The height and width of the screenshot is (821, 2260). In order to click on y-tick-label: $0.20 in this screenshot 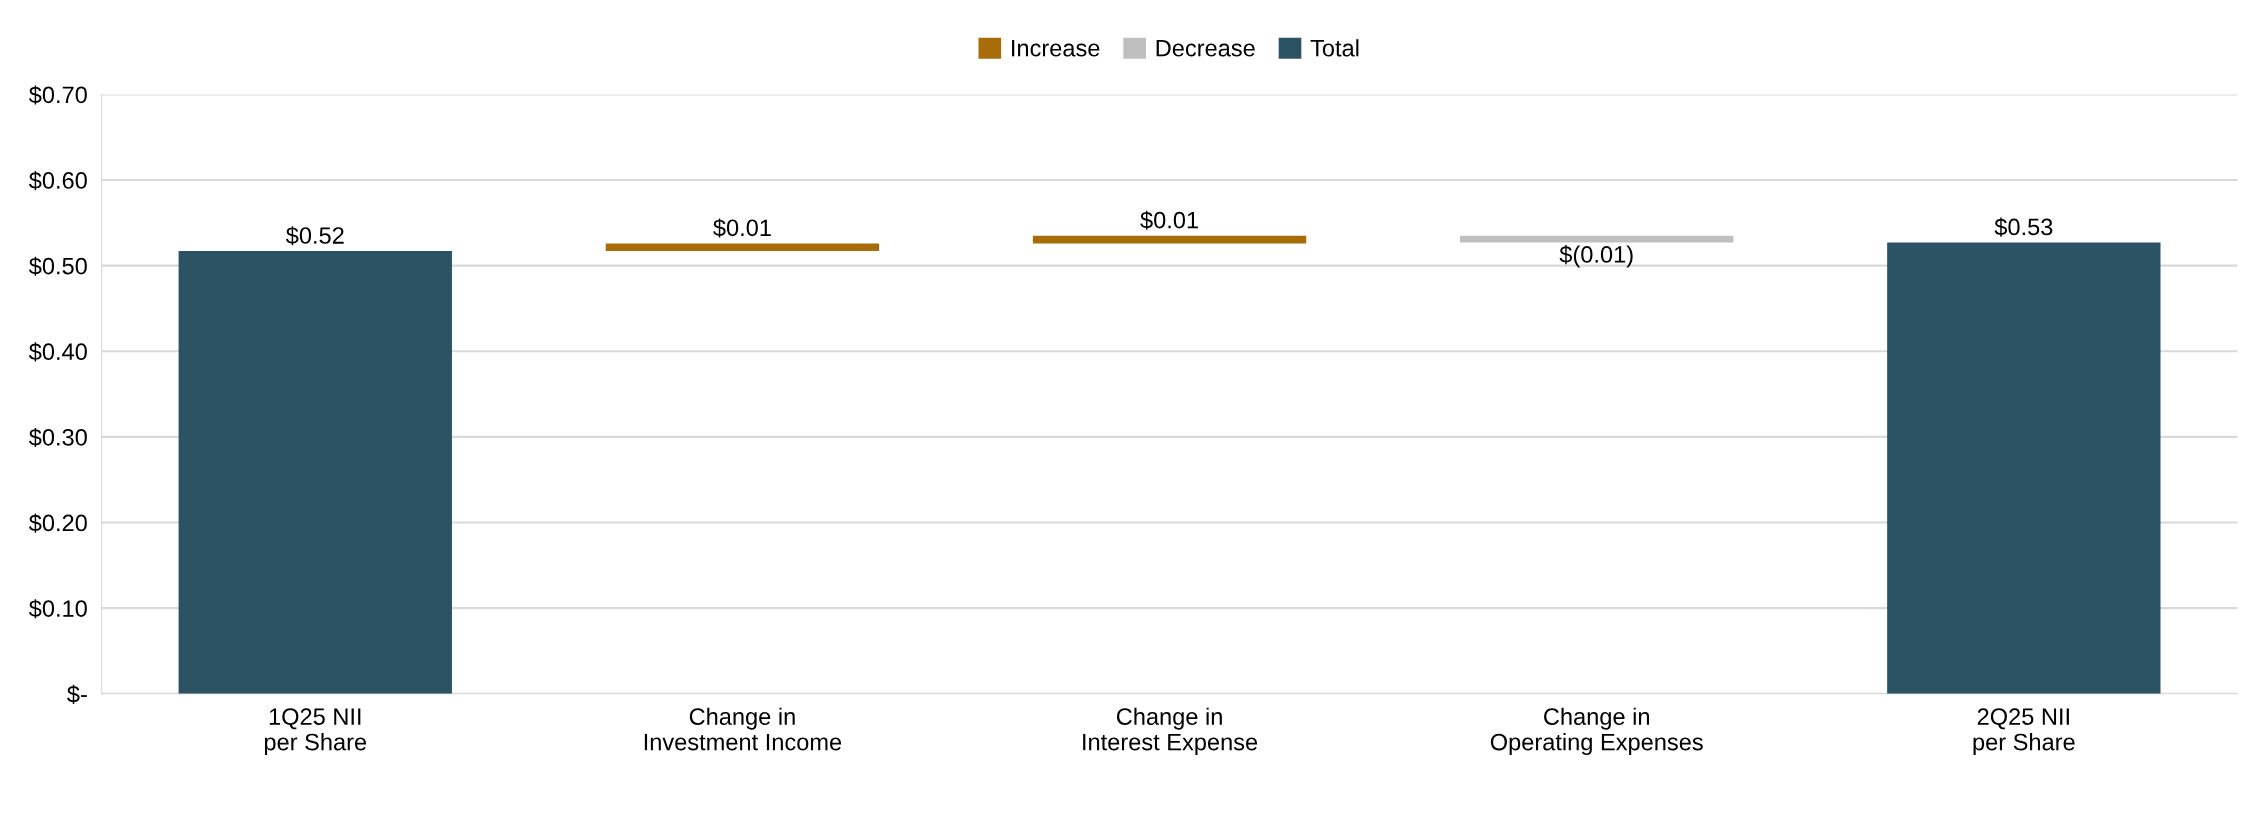, I will do `click(57, 523)`.